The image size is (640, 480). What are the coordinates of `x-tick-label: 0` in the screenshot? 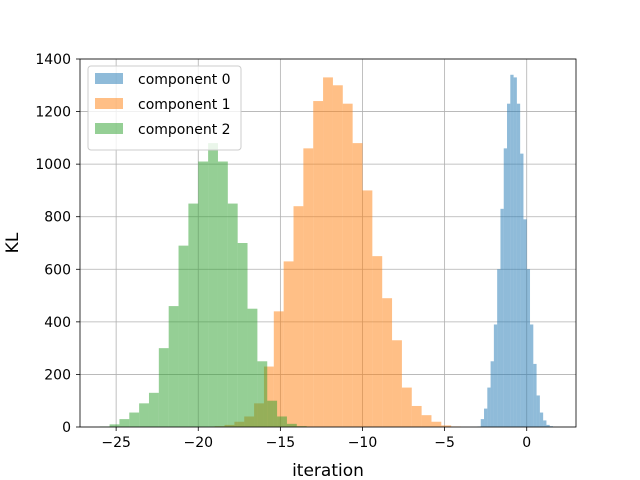 It's located at (526, 443).